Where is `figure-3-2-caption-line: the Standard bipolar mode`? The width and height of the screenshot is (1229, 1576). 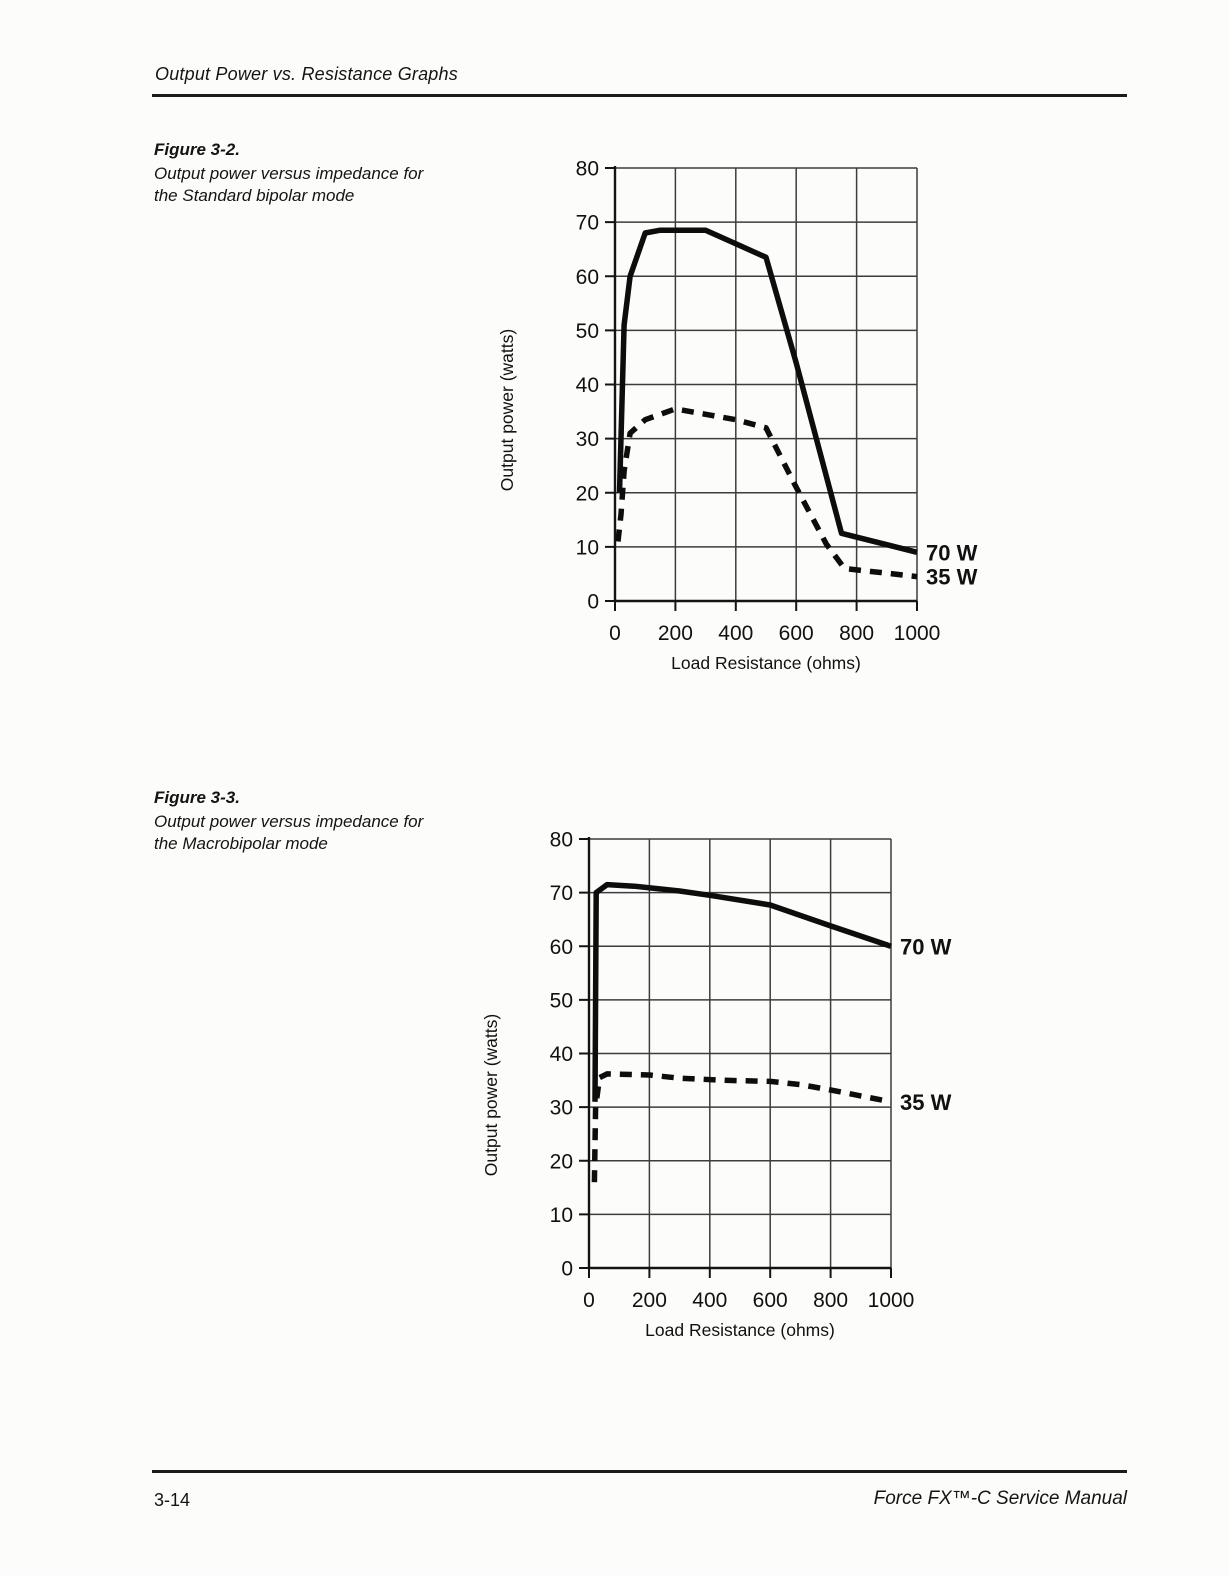
figure-3-2-caption-line: the Standard bipolar mode is located at coordinates (254, 195).